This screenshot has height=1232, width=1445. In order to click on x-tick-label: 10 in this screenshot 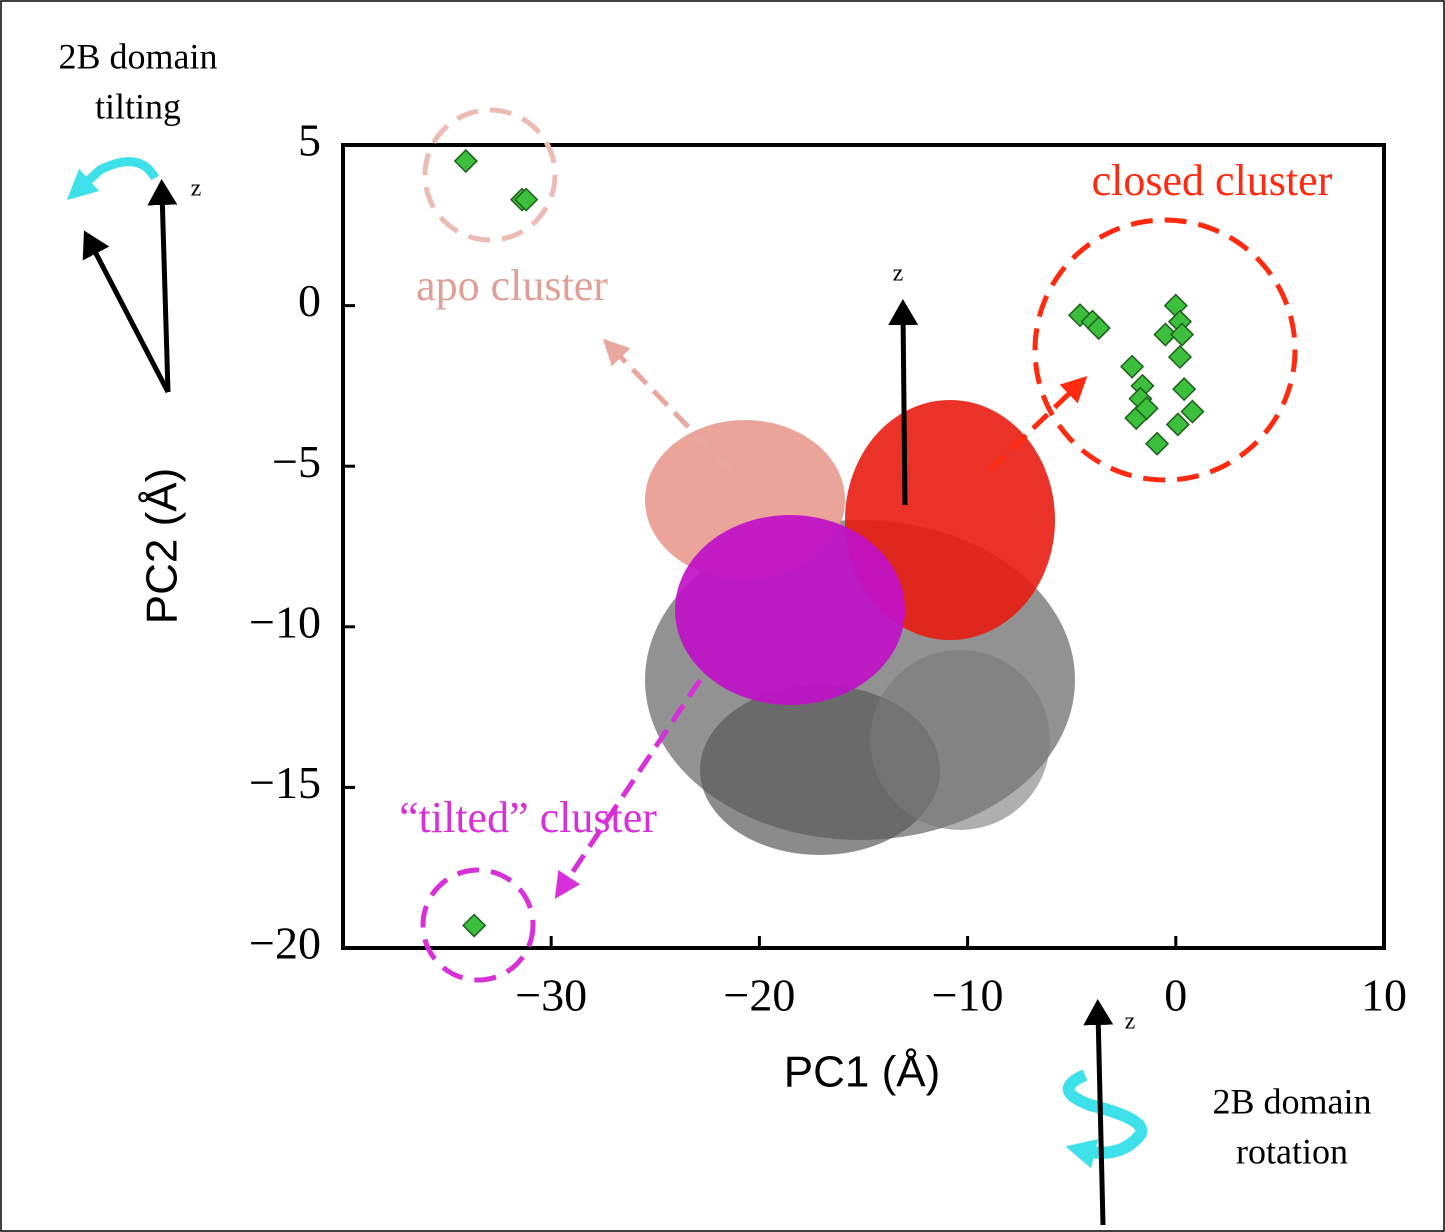, I will do `click(1384, 995)`.